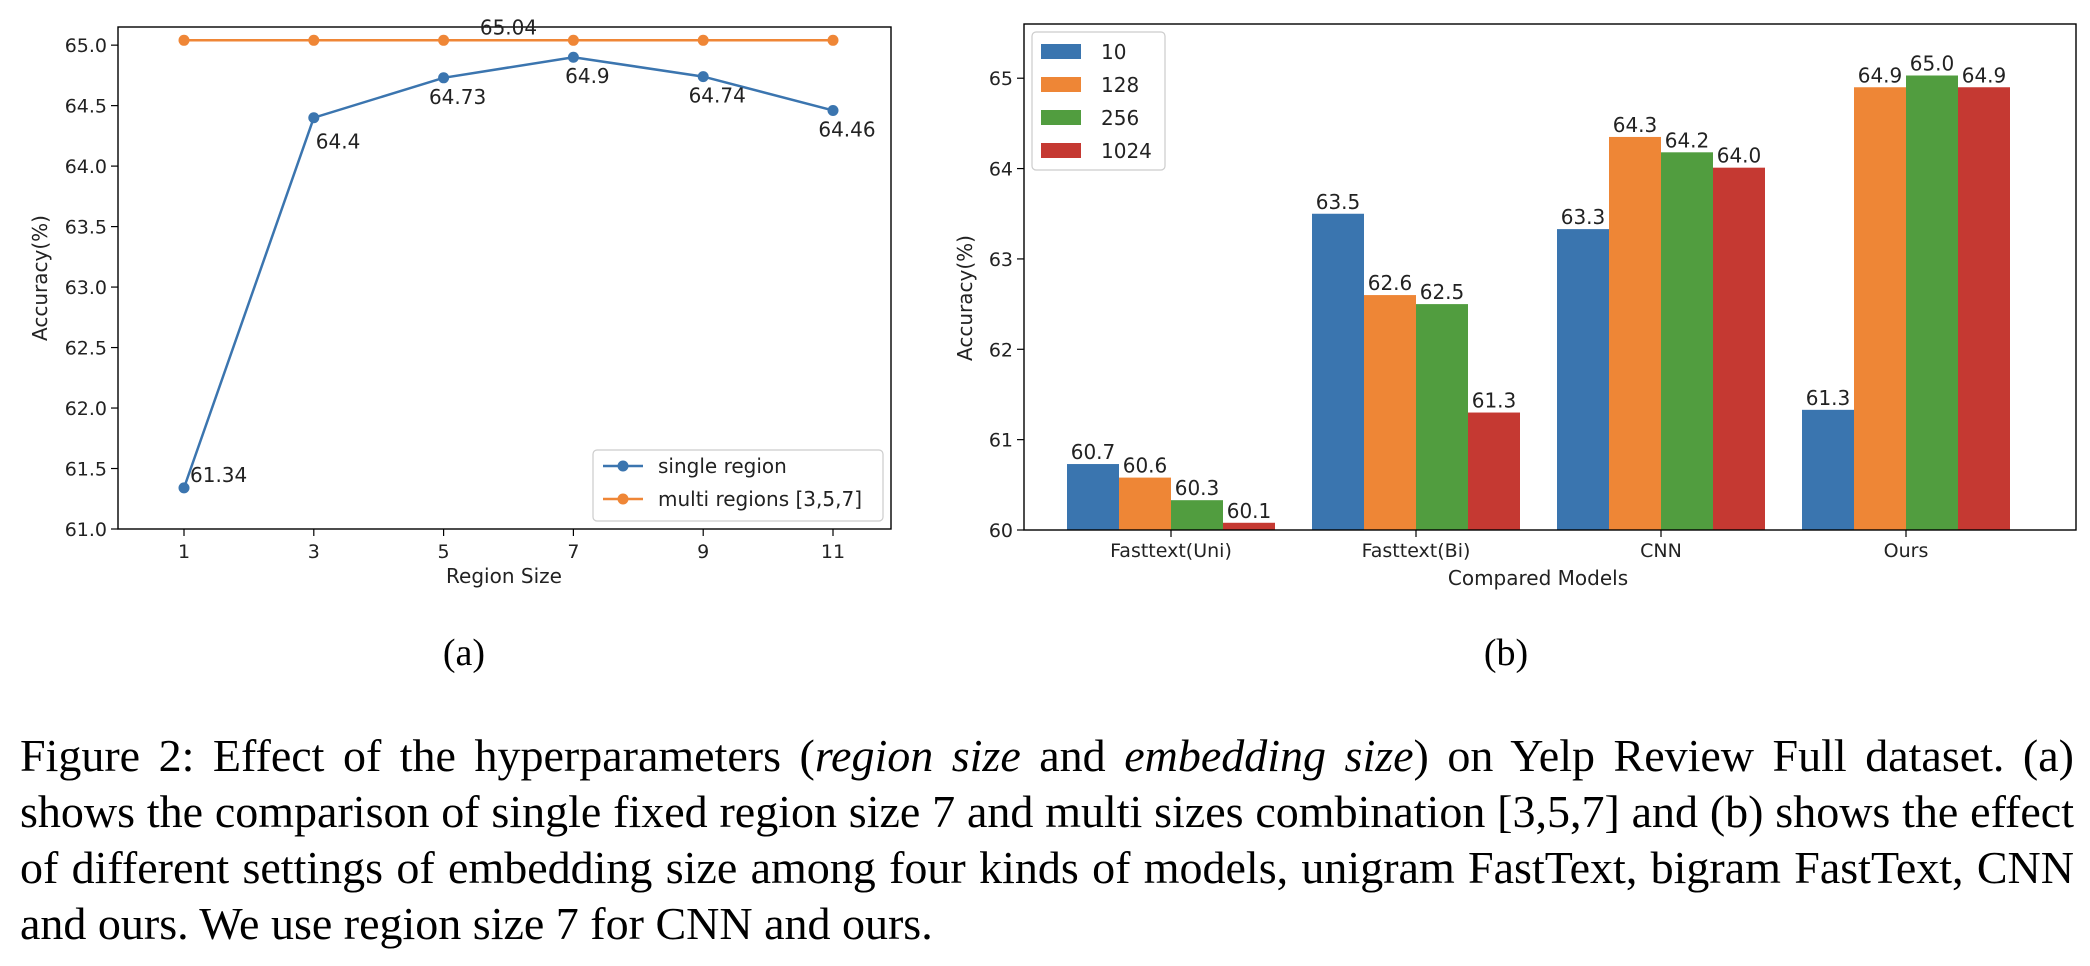 The image size is (2090, 966). I want to click on caption-mid: and, so click(1072, 755).